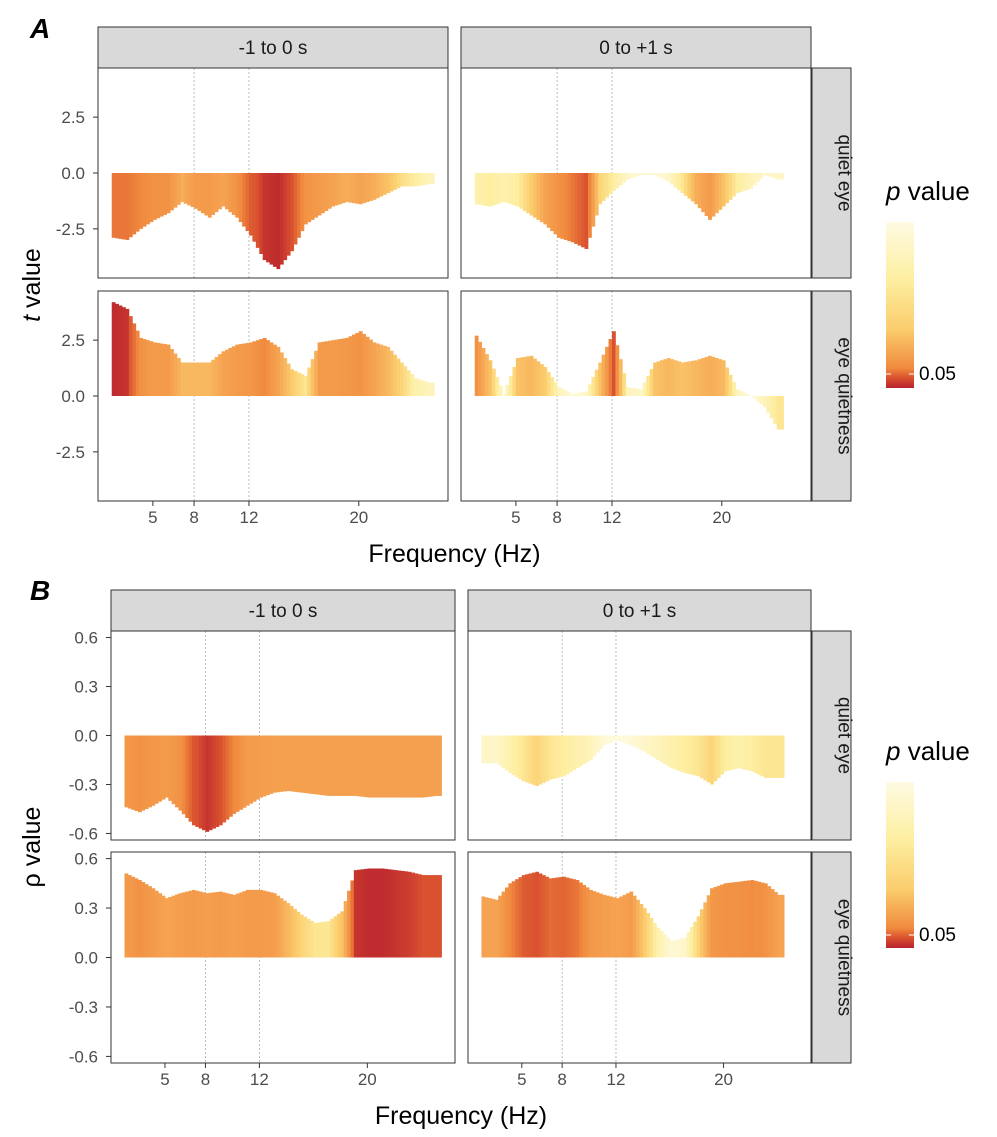 Image resolution: width=997 pixels, height=1137 pixels. What do you see at coordinates (283, 610) in the screenshot?
I see `column-strip` at bounding box center [283, 610].